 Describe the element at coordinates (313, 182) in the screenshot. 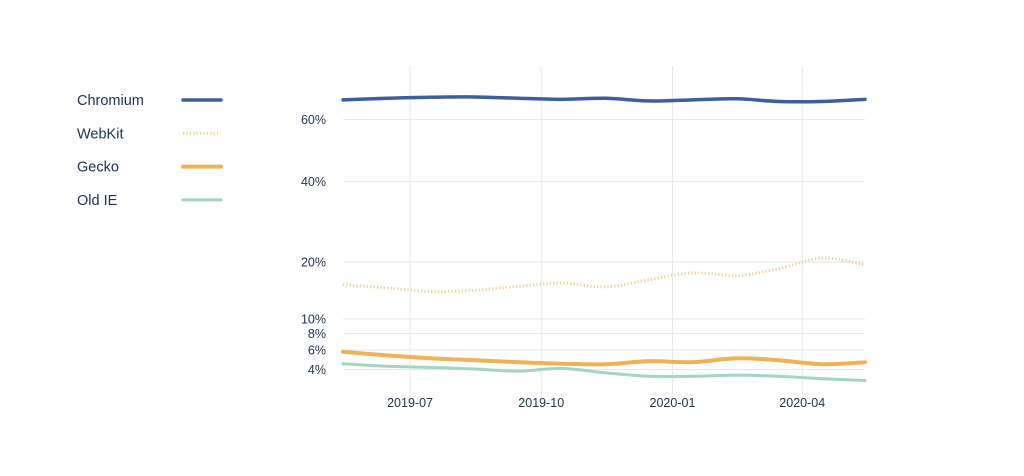

I see `y-tick-label: 40%` at that location.